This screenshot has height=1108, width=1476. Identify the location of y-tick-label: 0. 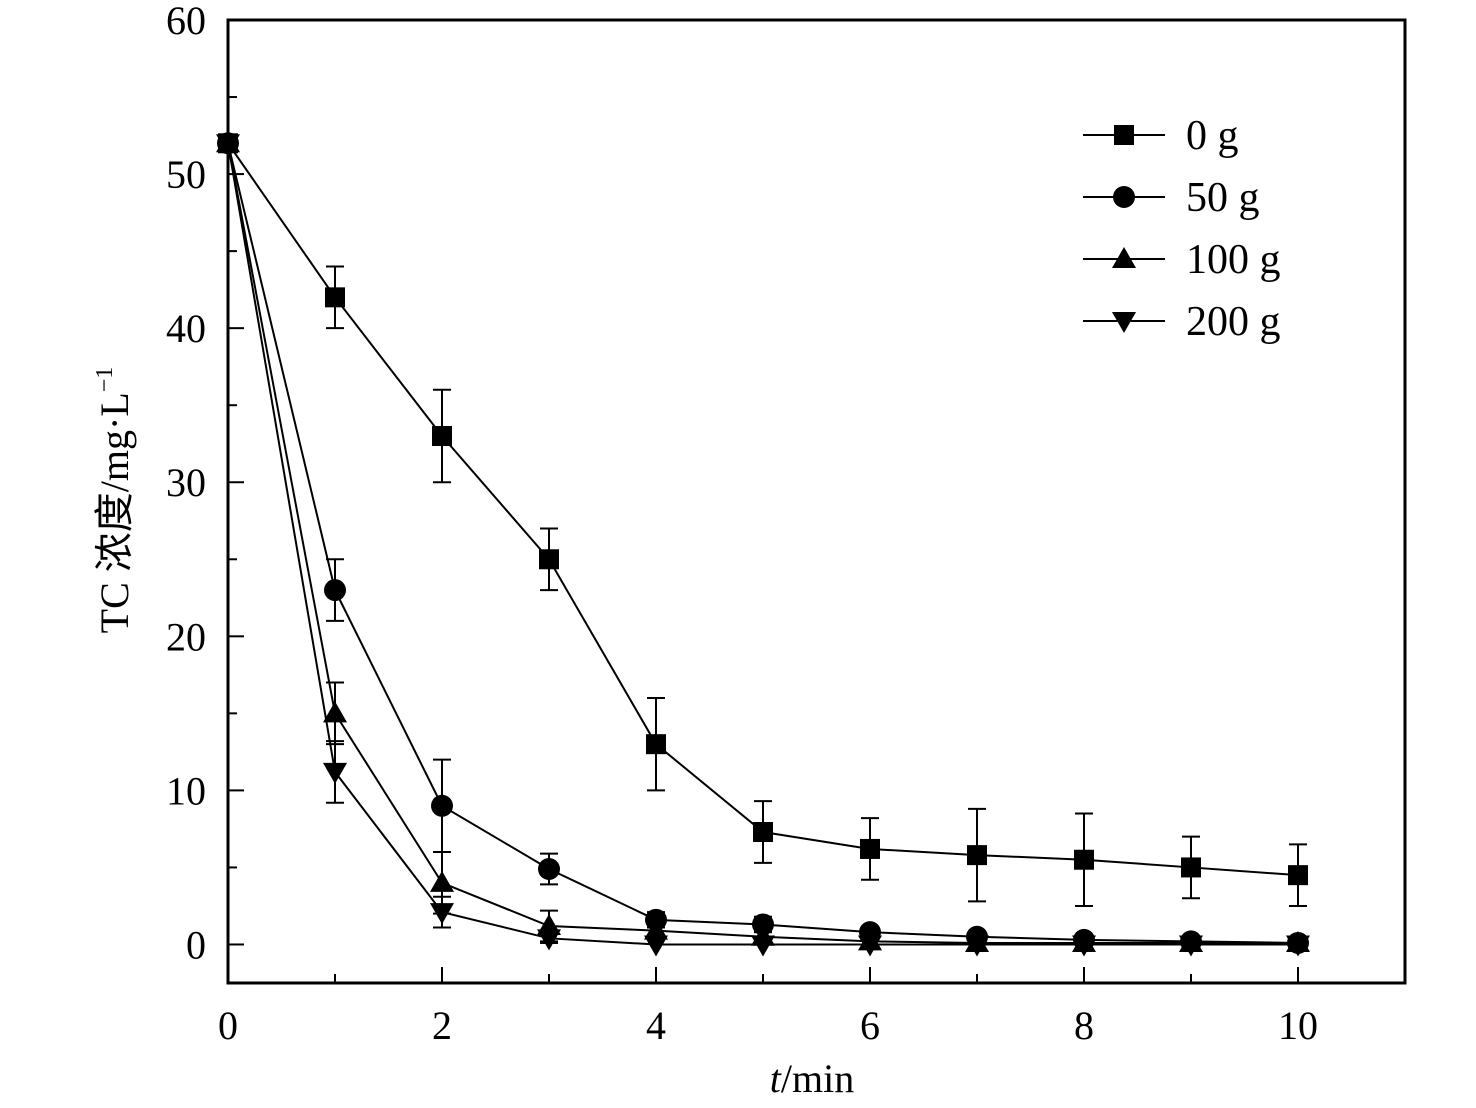
(196, 944).